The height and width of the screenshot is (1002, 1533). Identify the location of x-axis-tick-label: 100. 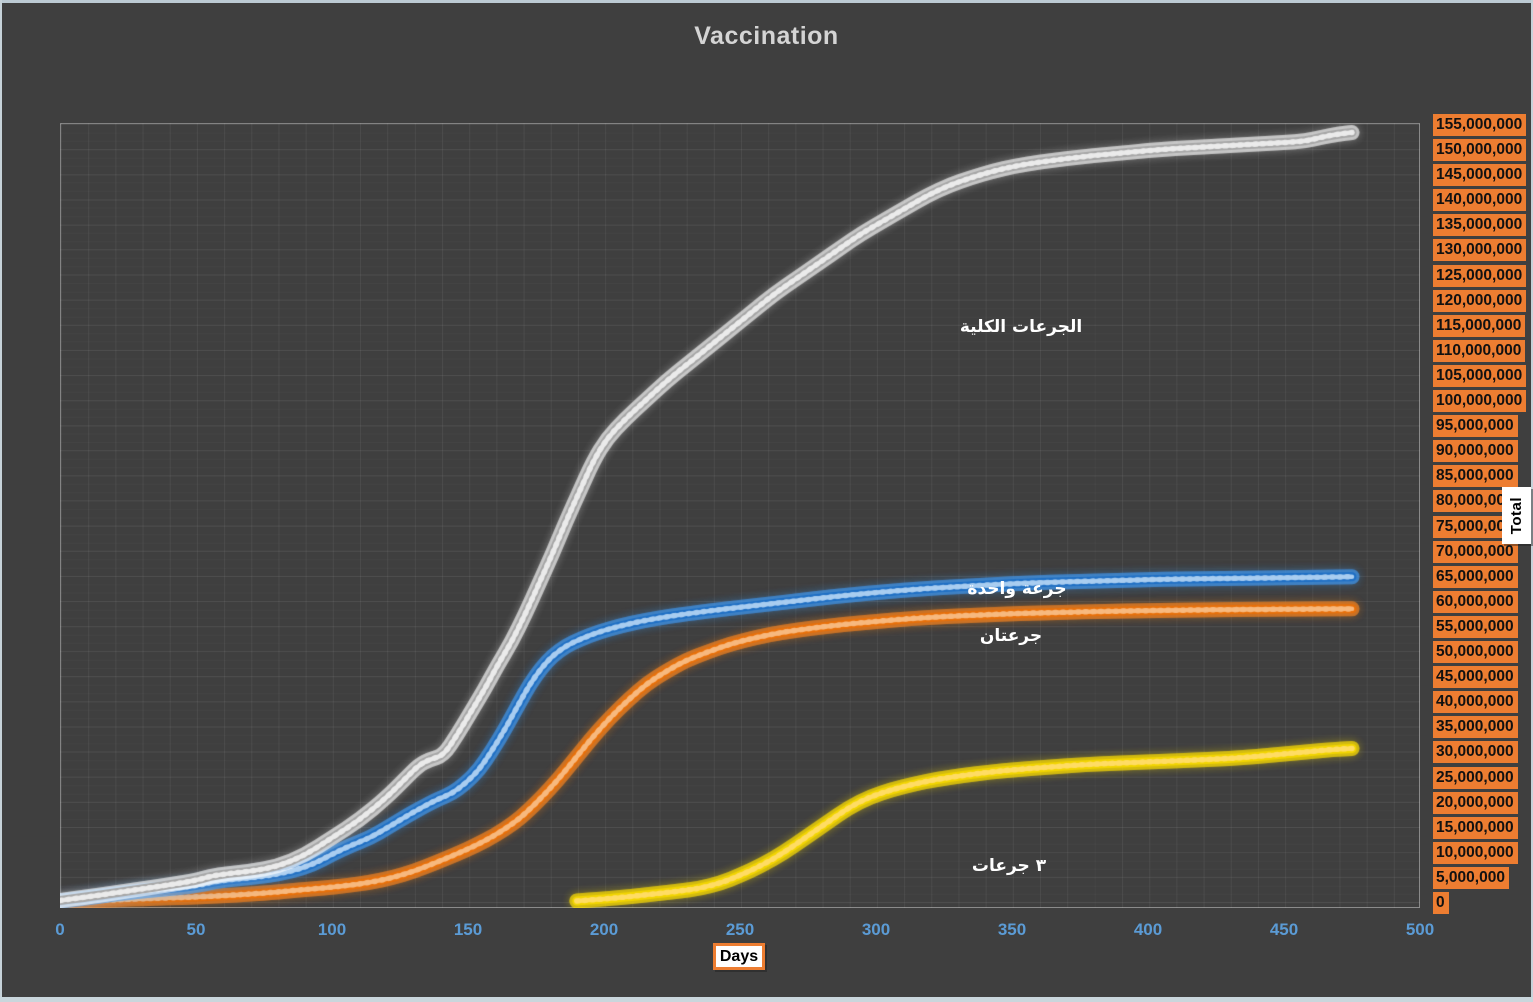
(332, 929).